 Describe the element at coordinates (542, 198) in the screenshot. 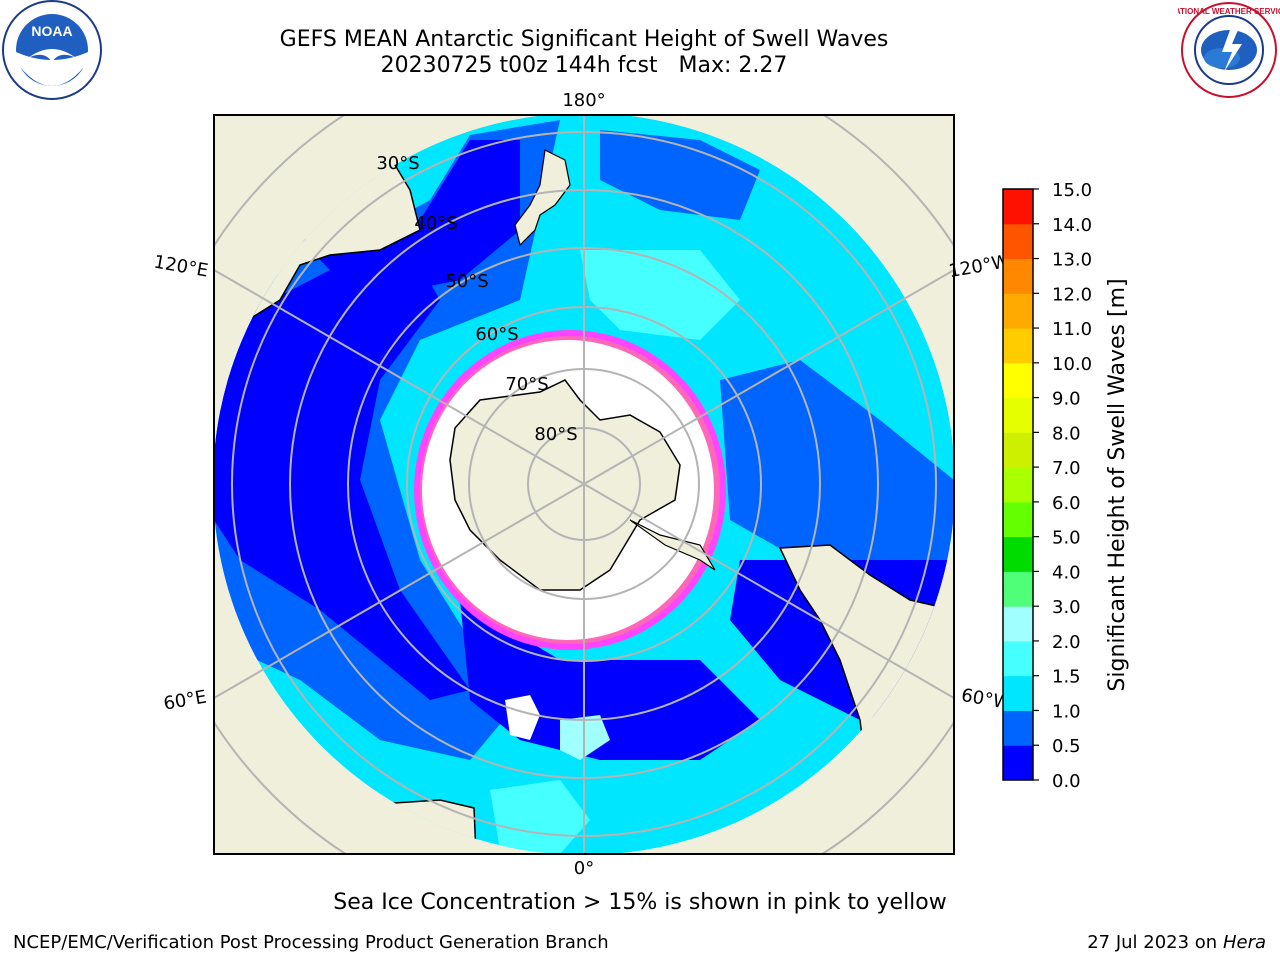

I see `new-zealand-landmass` at that location.